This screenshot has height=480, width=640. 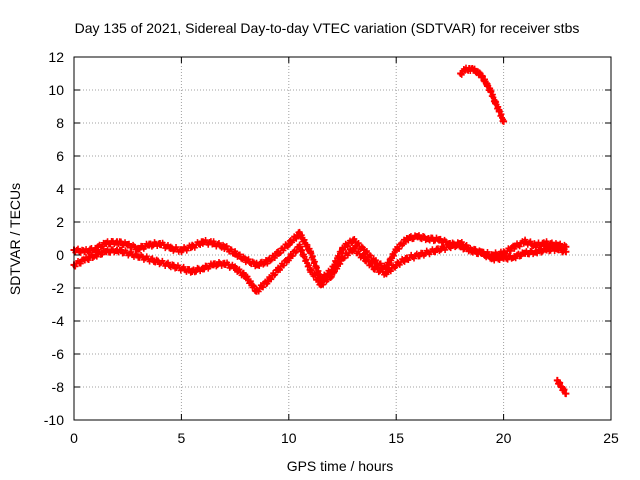 I want to click on y-tick-label: -8, so click(x=58, y=387).